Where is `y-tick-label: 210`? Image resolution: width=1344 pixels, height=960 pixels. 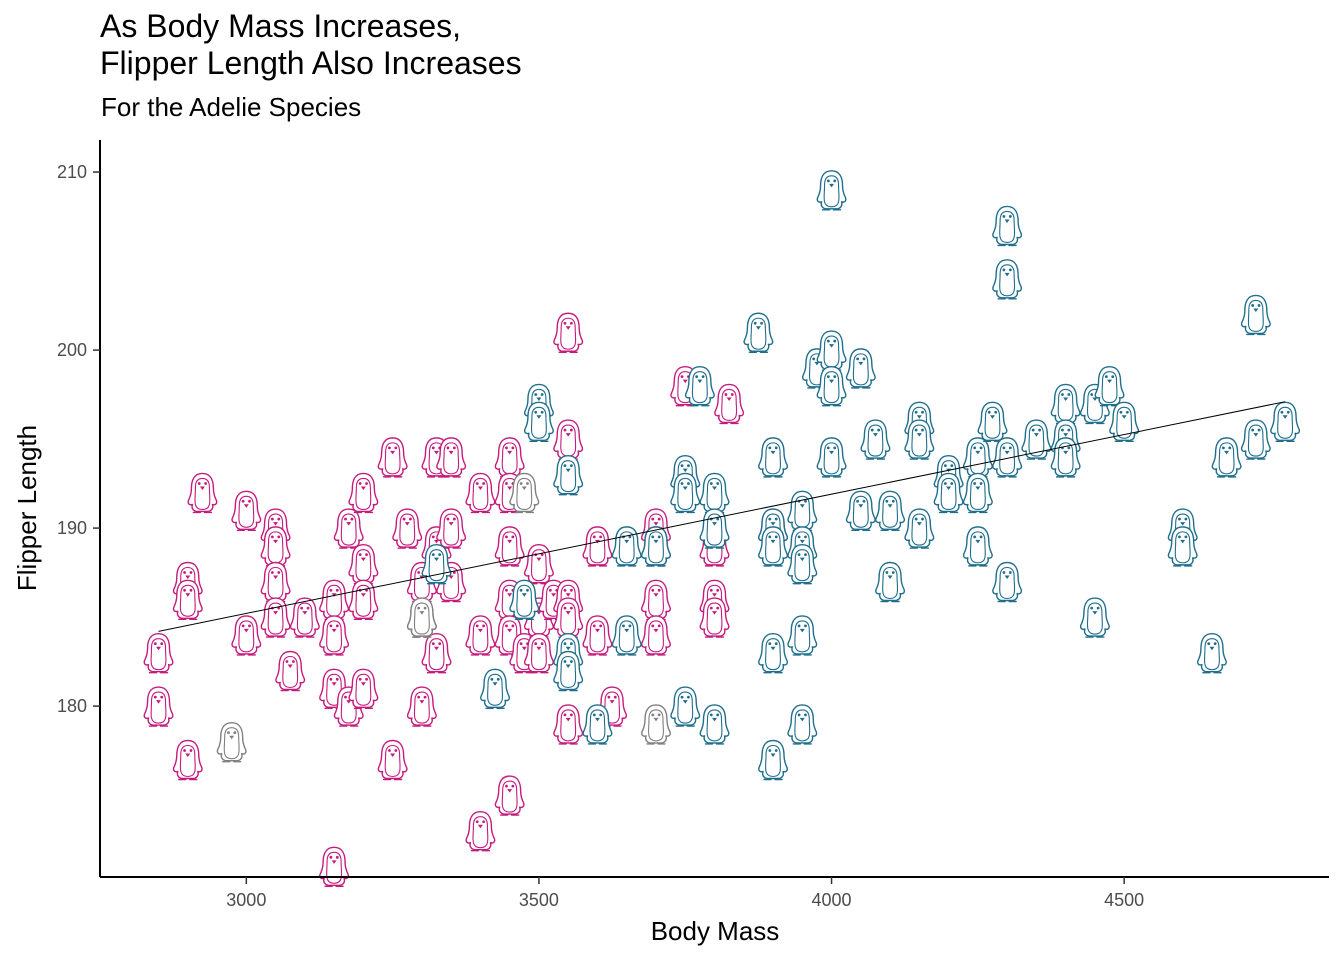
y-tick-label: 210 is located at coordinates (72, 172).